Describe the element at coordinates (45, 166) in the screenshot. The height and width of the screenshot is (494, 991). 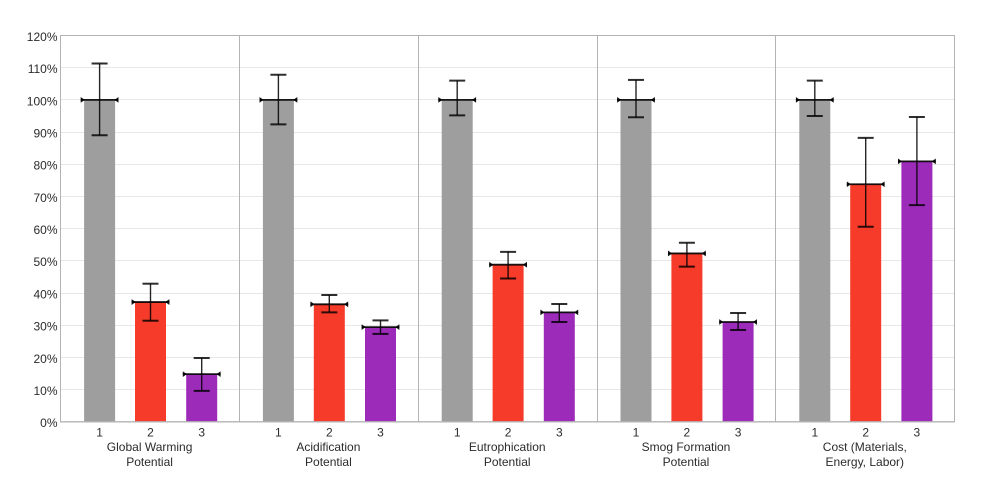
I see `svg-text: 80%` at that location.